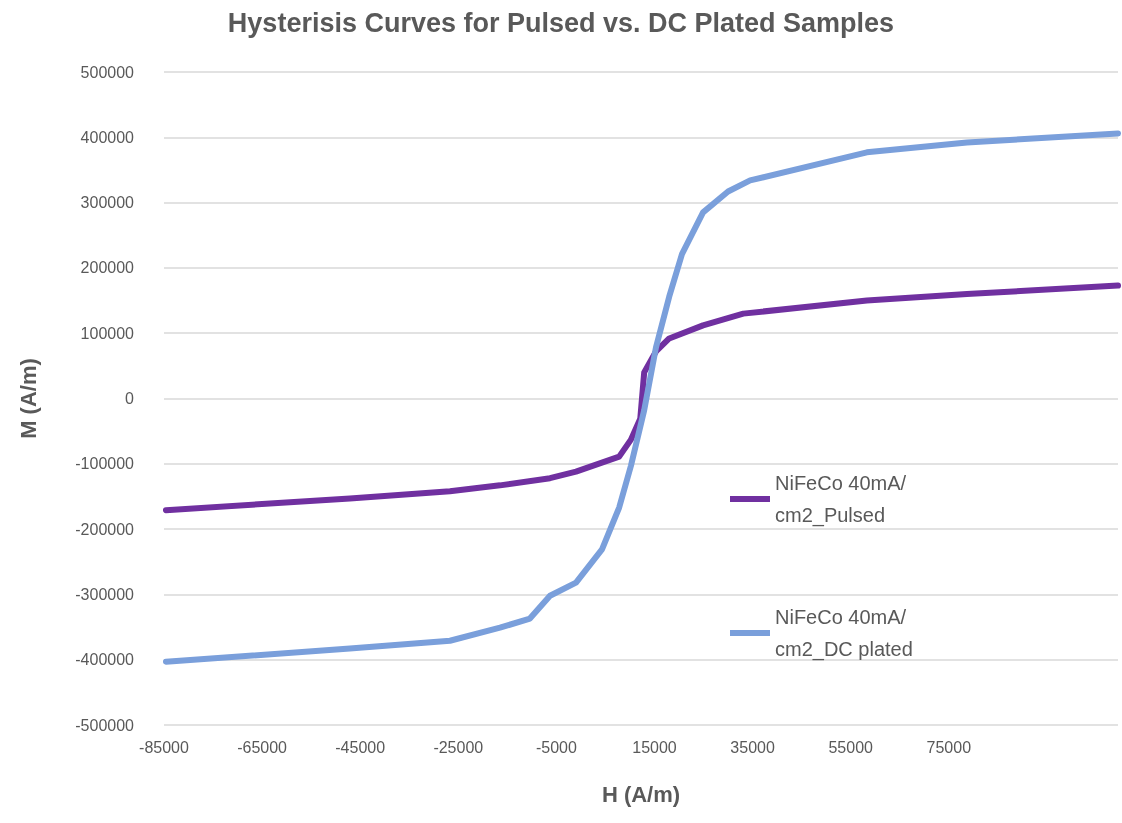 This screenshot has height=823, width=1122. I want to click on x-tick-label: -5000, so click(556, 747).